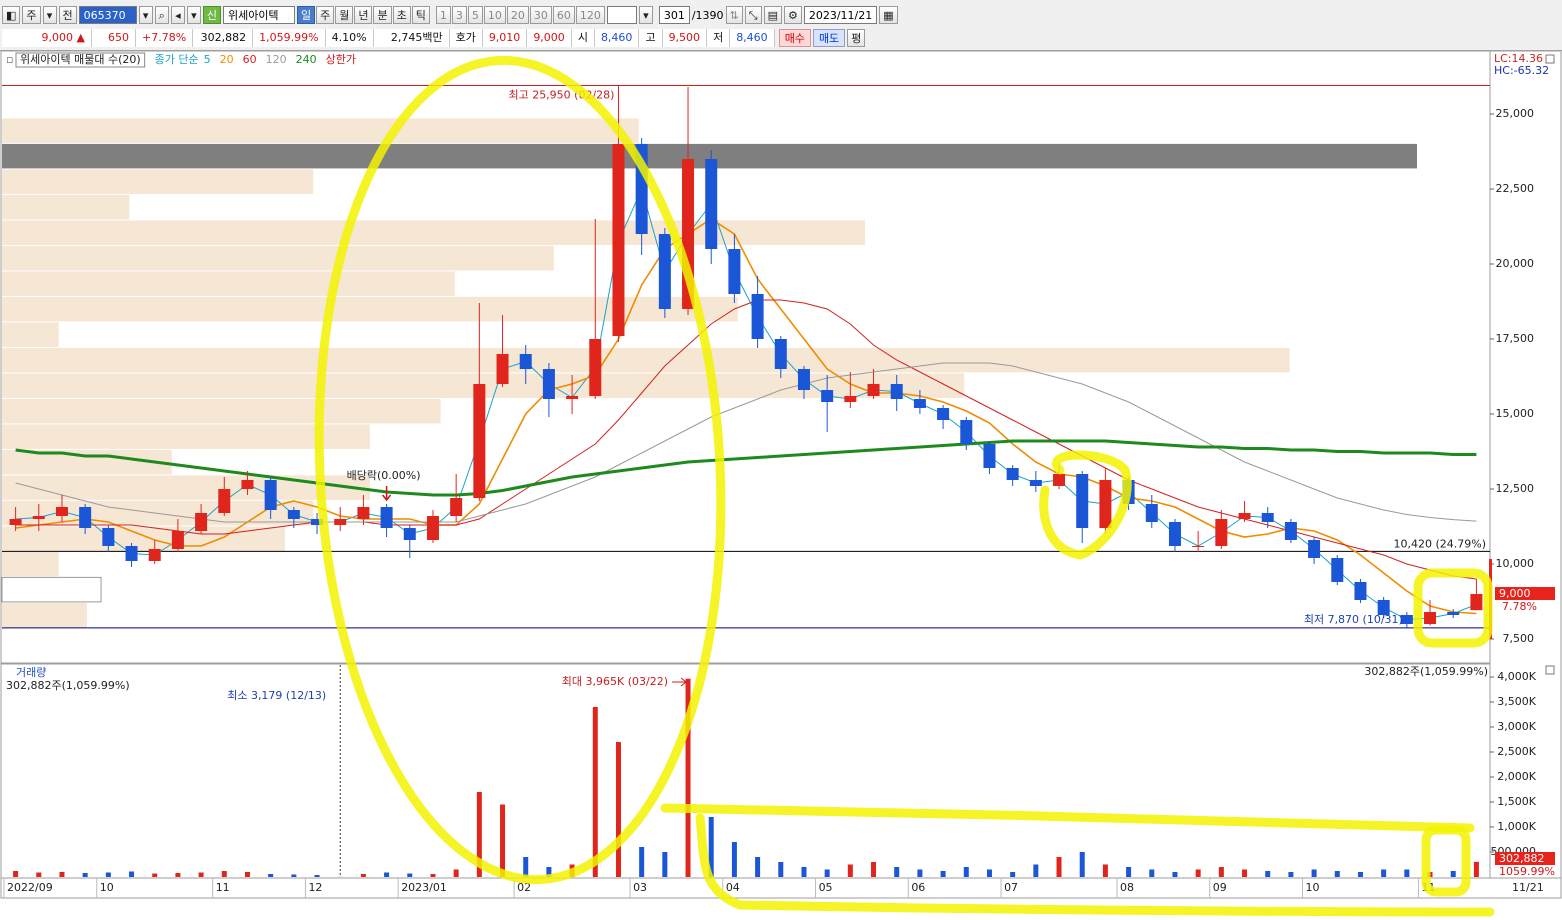 The image size is (1562, 920). I want to click on search-button: ⌕, so click(161, 15).